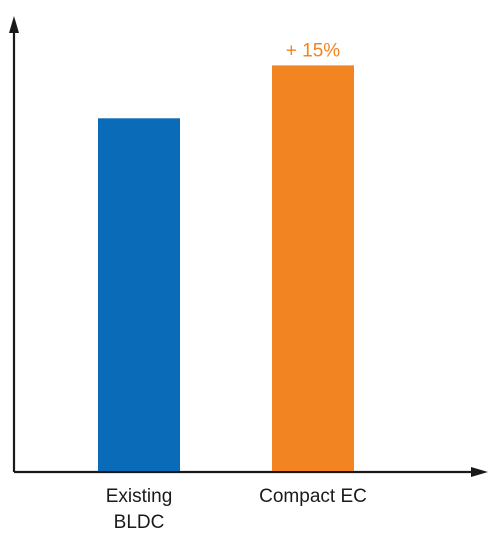  Describe the element at coordinates (139, 522) in the screenshot. I see `x-tick-label-1-line-2: BLDC` at that location.